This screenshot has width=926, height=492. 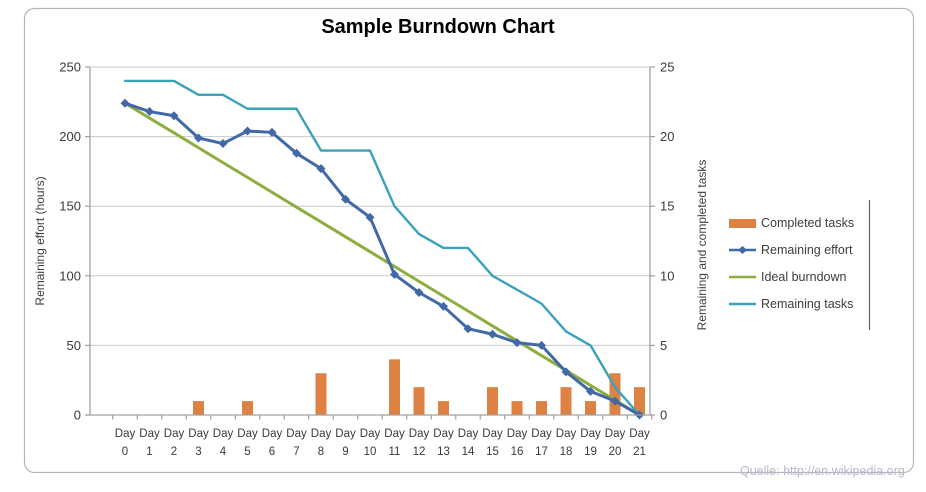 What do you see at coordinates (742, 249) in the screenshot?
I see `legend-swatch-line-diamond` at bounding box center [742, 249].